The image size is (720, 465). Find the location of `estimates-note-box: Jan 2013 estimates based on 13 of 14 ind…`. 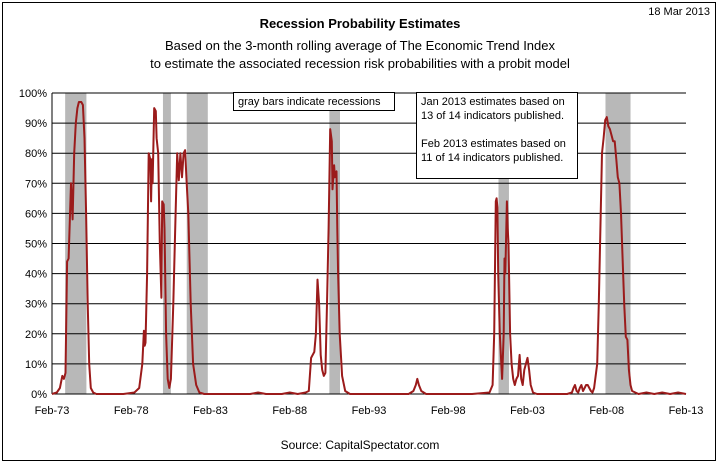

estimates-note-box: Jan 2013 estimates based on 13 of 14 ind… is located at coordinates (497, 135).